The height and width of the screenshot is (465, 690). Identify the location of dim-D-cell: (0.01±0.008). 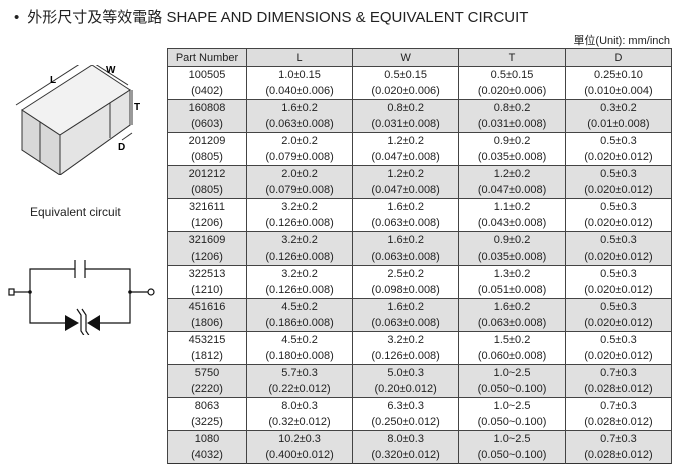
(618, 124).